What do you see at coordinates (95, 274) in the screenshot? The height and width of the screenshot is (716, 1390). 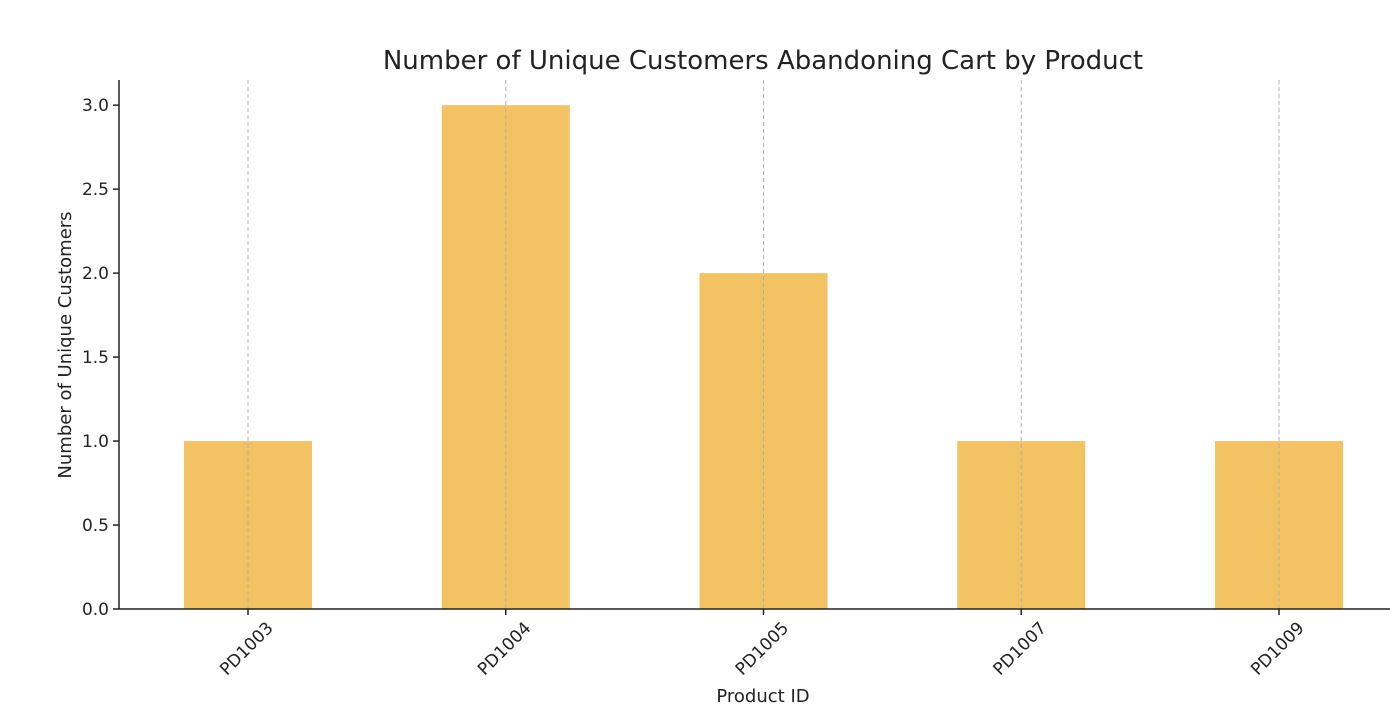 I see `y-tick-label-2-0: 2.0` at bounding box center [95, 274].